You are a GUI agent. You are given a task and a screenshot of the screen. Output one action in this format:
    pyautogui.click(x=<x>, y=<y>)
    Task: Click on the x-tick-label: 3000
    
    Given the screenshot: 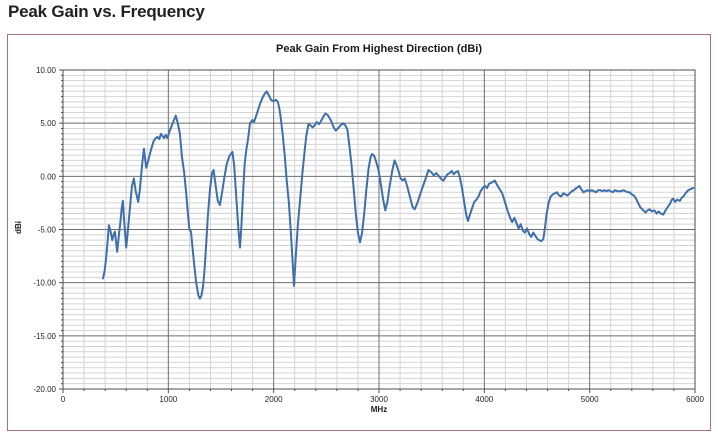 What is the action you would take?
    pyautogui.click(x=379, y=399)
    